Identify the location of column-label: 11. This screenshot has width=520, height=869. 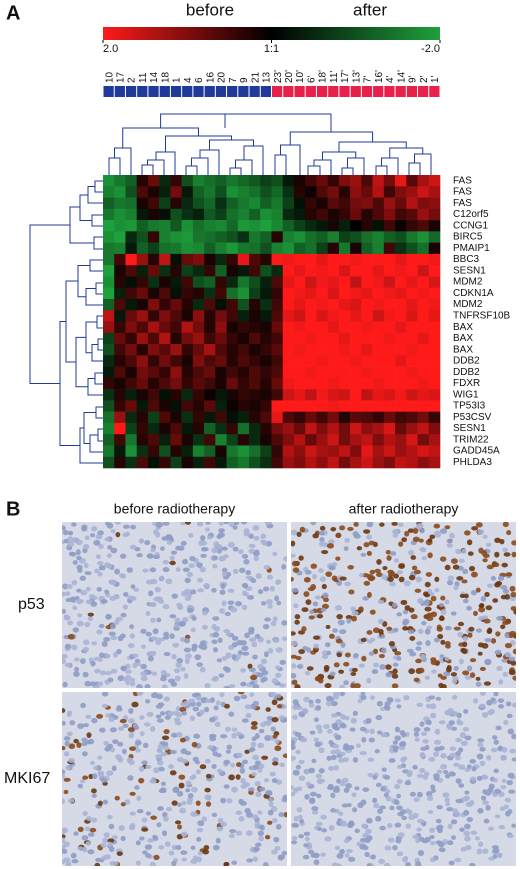
(143, 77).